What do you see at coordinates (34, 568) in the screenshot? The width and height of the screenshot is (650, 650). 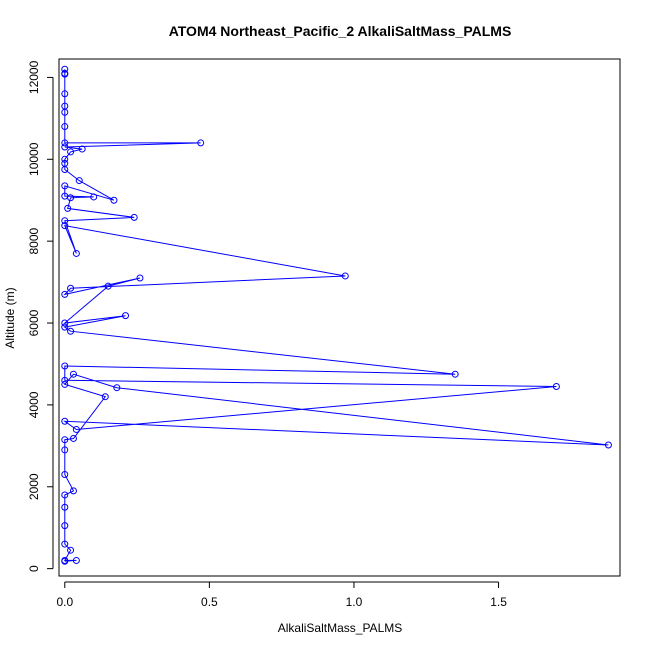 I see `y-tick-label: 0` at bounding box center [34, 568].